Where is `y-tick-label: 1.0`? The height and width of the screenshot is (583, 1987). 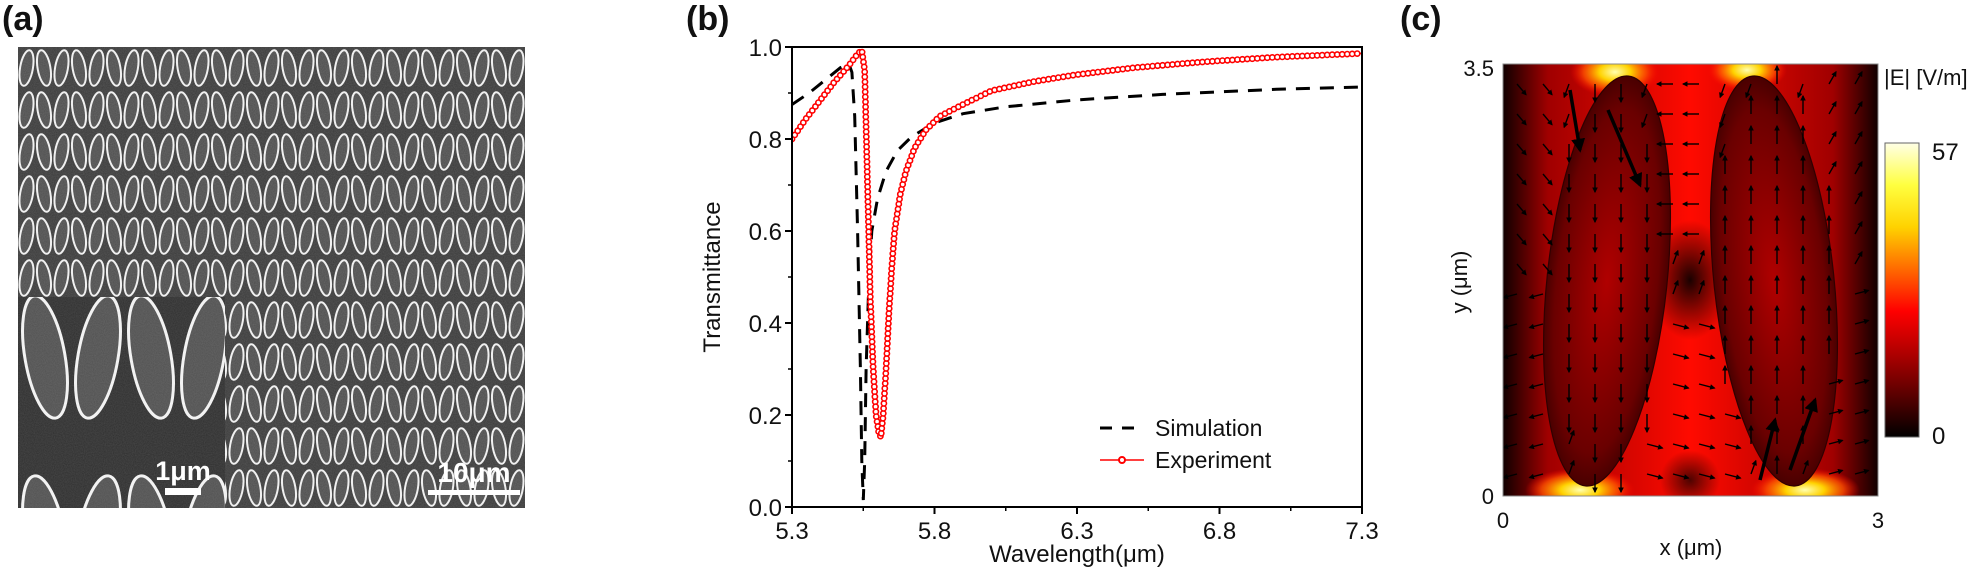
y-tick-label: 1.0 is located at coordinates (765, 48).